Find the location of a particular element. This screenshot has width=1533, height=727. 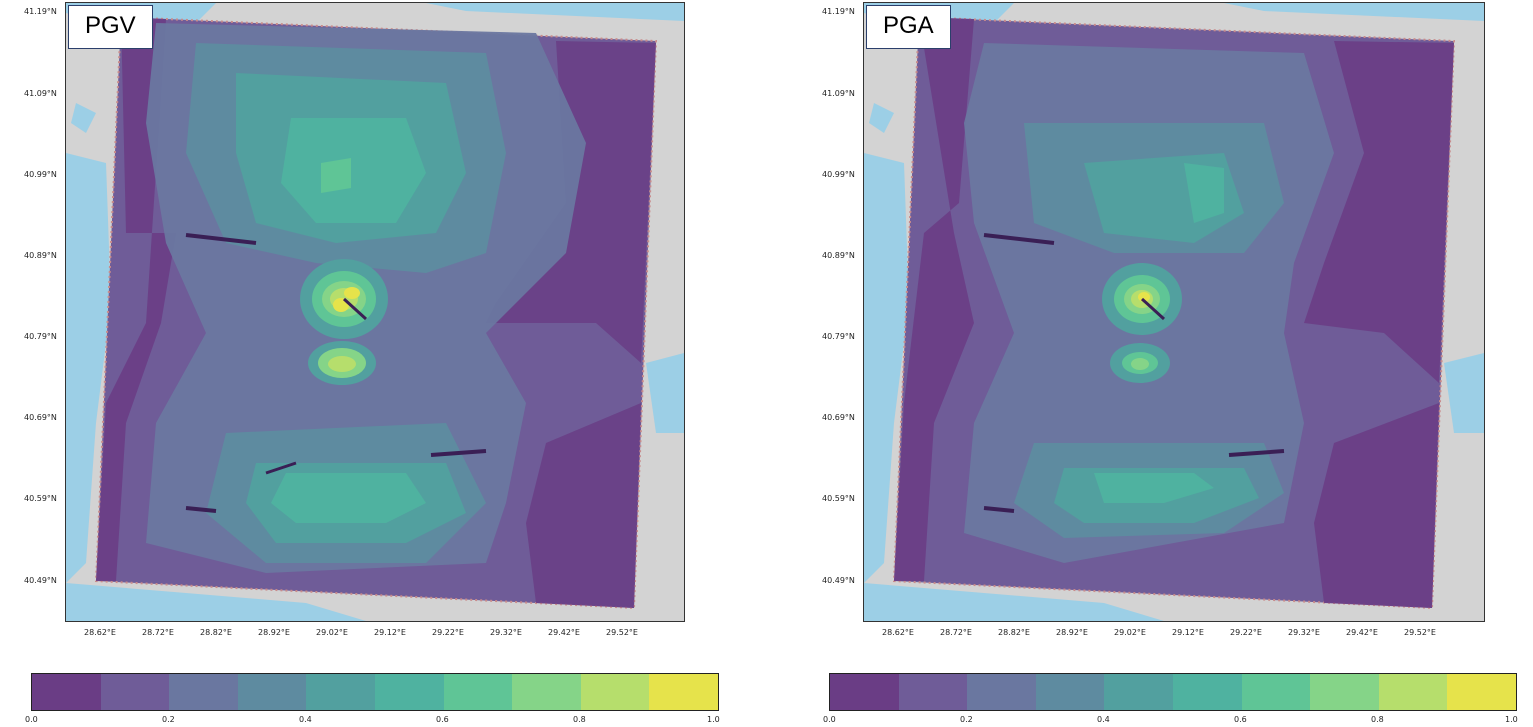

pgv-colorbar is located at coordinates (375, 692).